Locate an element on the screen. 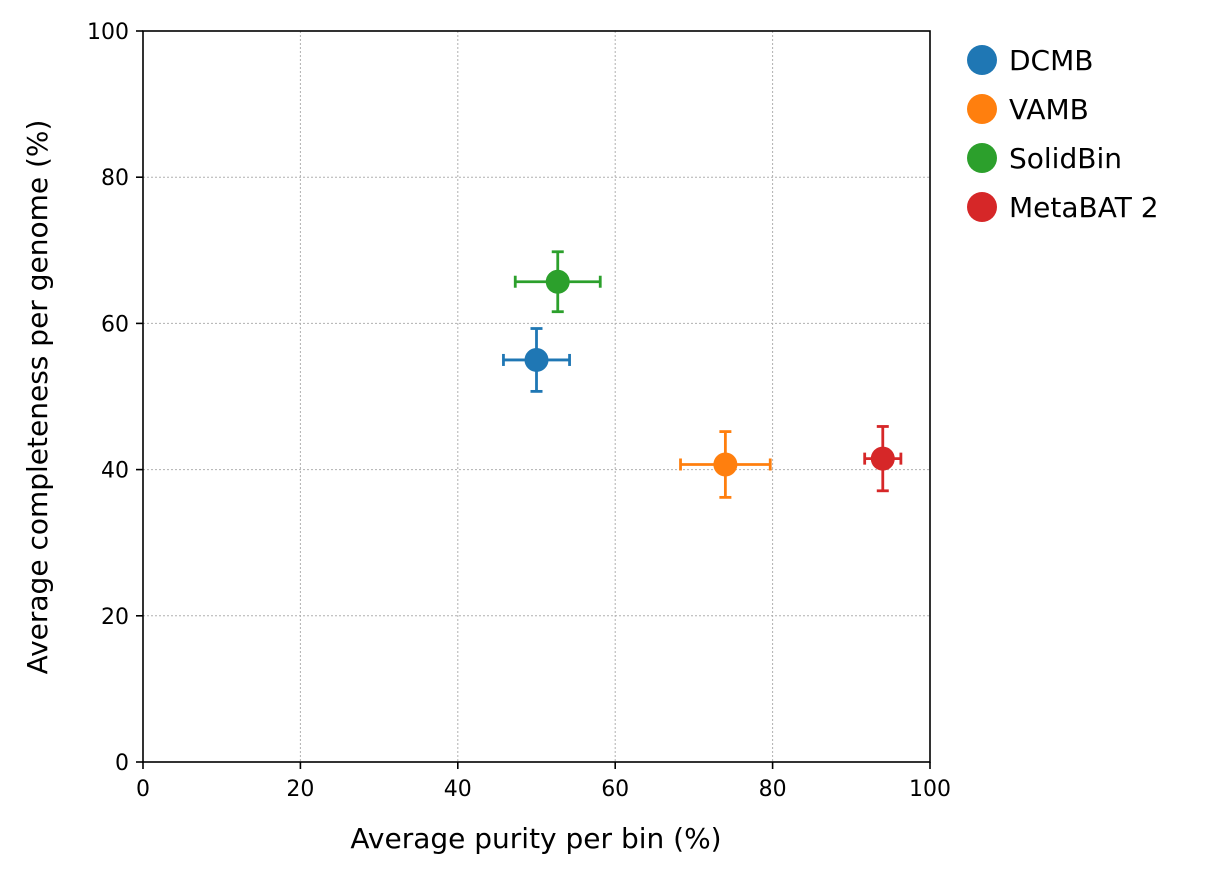 This screenshot has width=1220, height=876. y-tick-label: 40 is located at coordinates (115, 471).